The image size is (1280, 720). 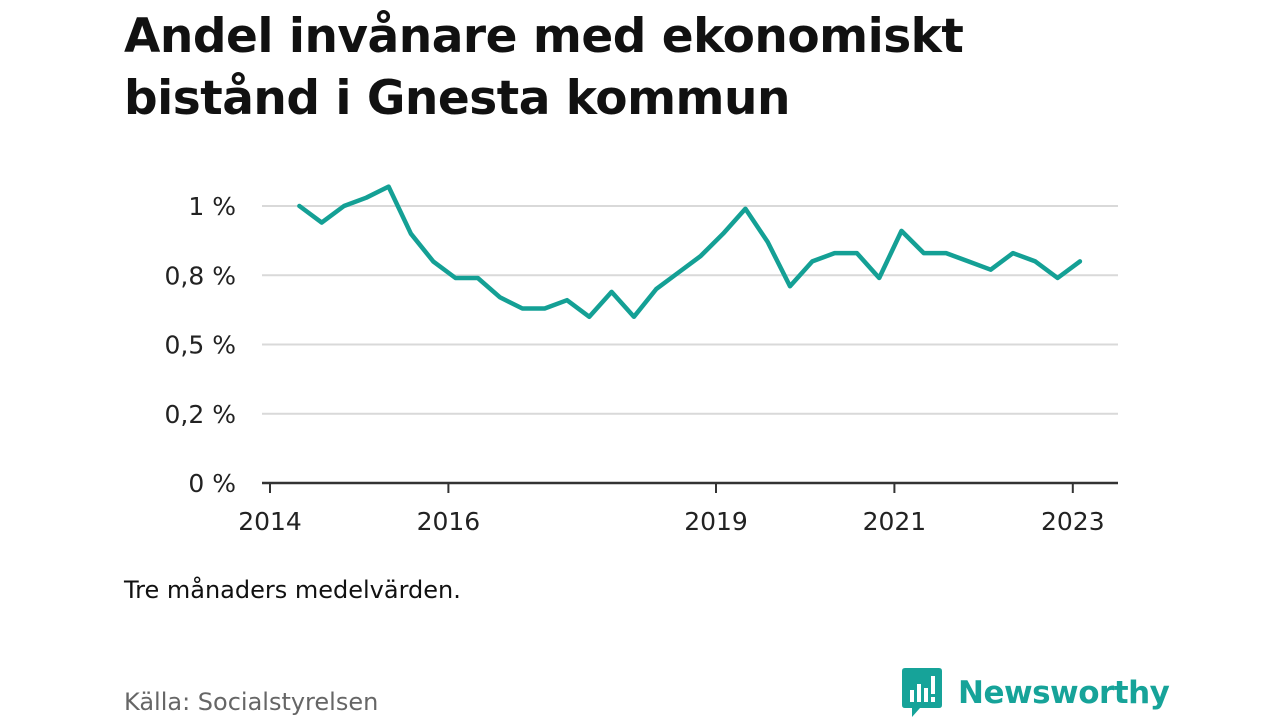 What do you see at coordinates (449, 521) in the screenshot?
I see `x-tick-label: 2016` at bounding box center [449, 521].